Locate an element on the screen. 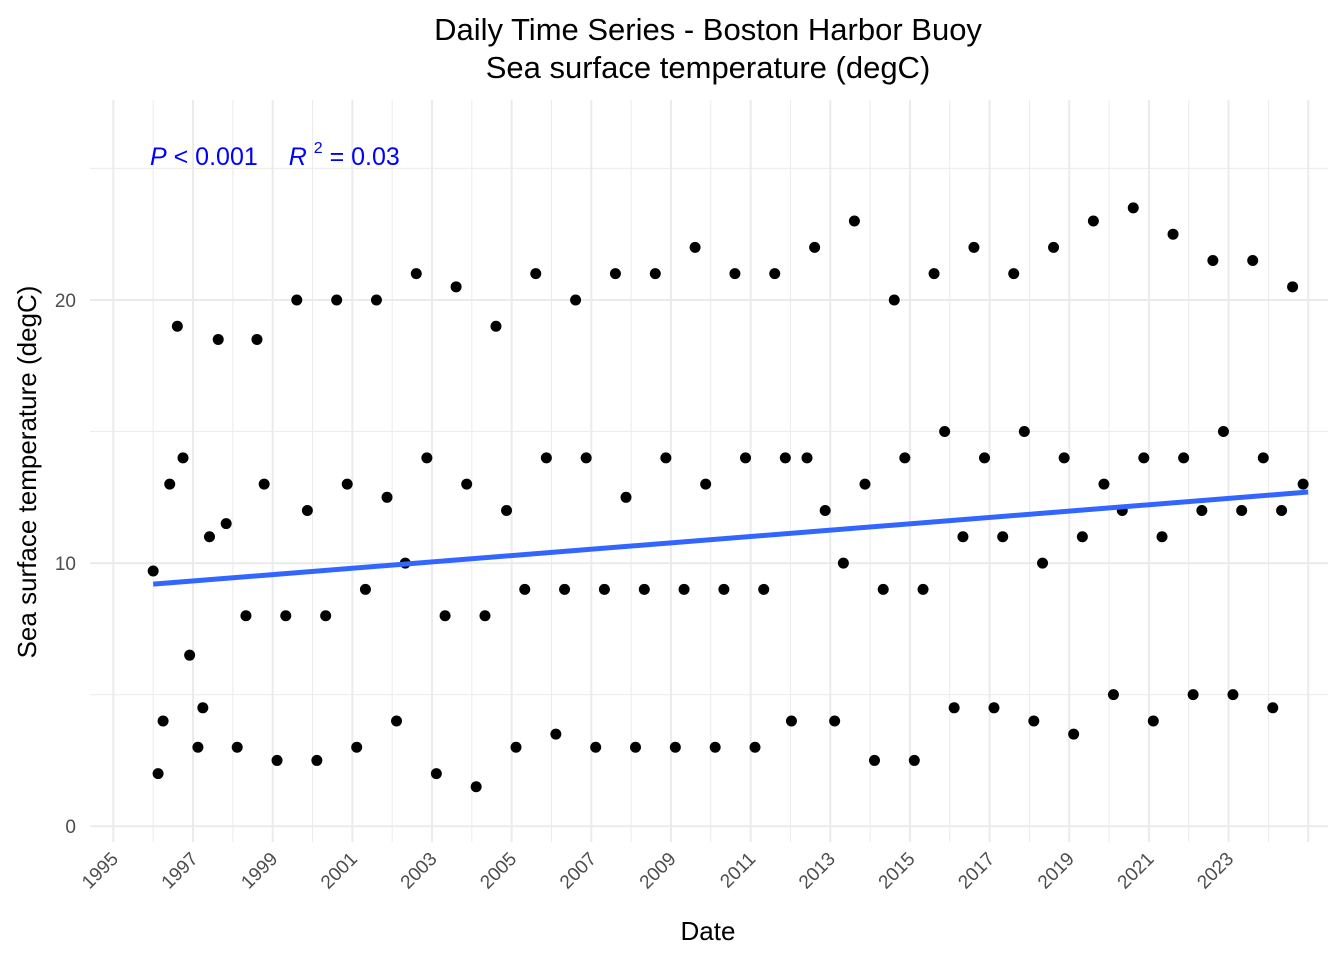  x-tick-label: 2011 is located at coordinates (738, 871).